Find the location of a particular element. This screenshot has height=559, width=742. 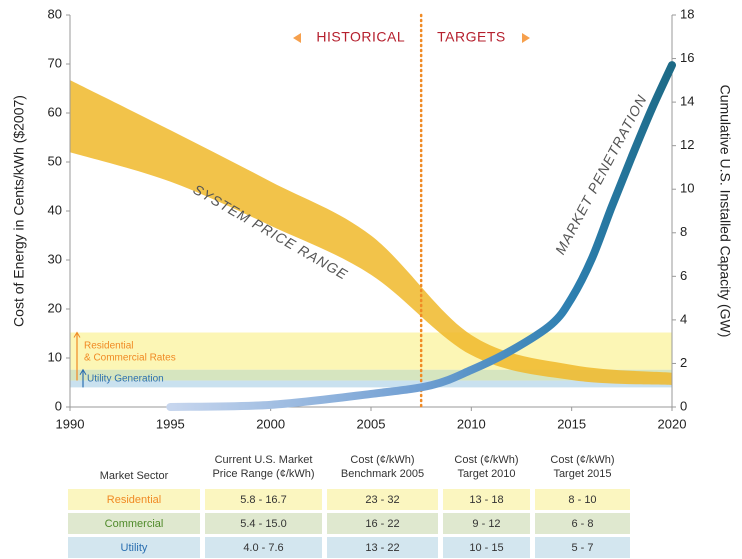

annotation-targets: TARGETS is located at coordinates (471, 37).